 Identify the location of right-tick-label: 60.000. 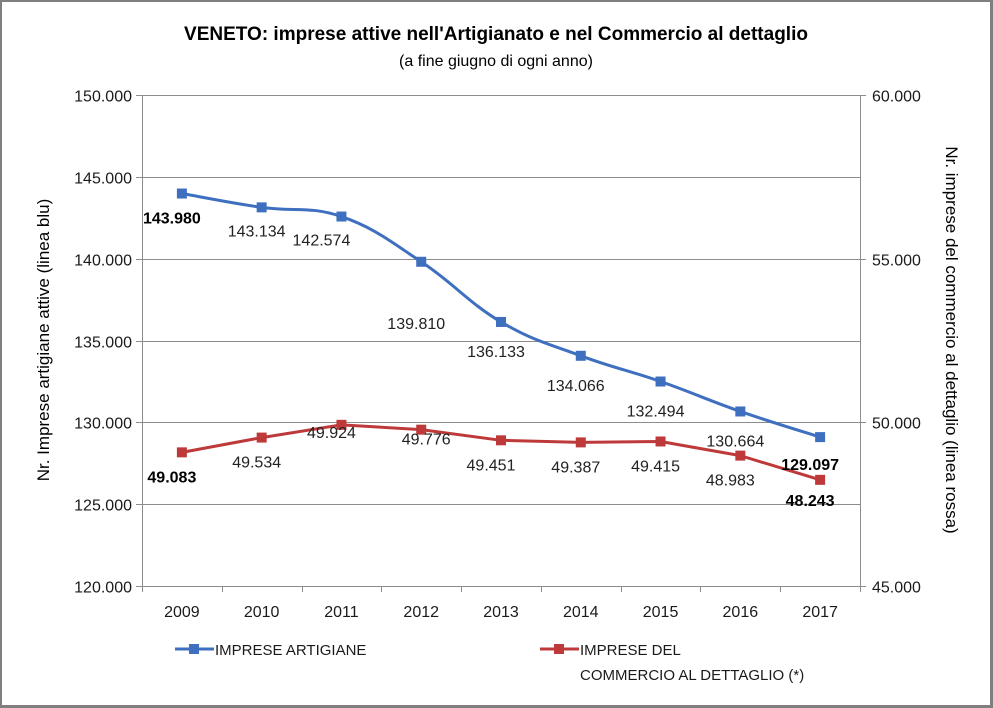
(896, 97).